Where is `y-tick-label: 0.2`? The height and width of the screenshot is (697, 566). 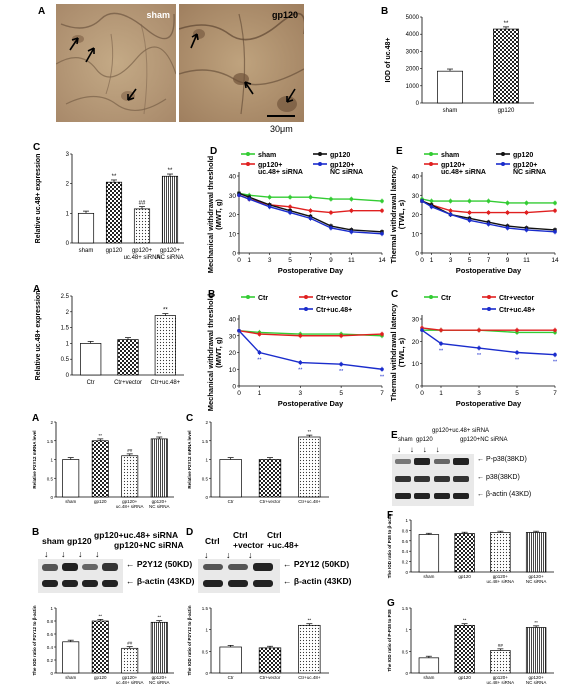
y-tick-label: 0.2 is located at coordinates (50, 660).